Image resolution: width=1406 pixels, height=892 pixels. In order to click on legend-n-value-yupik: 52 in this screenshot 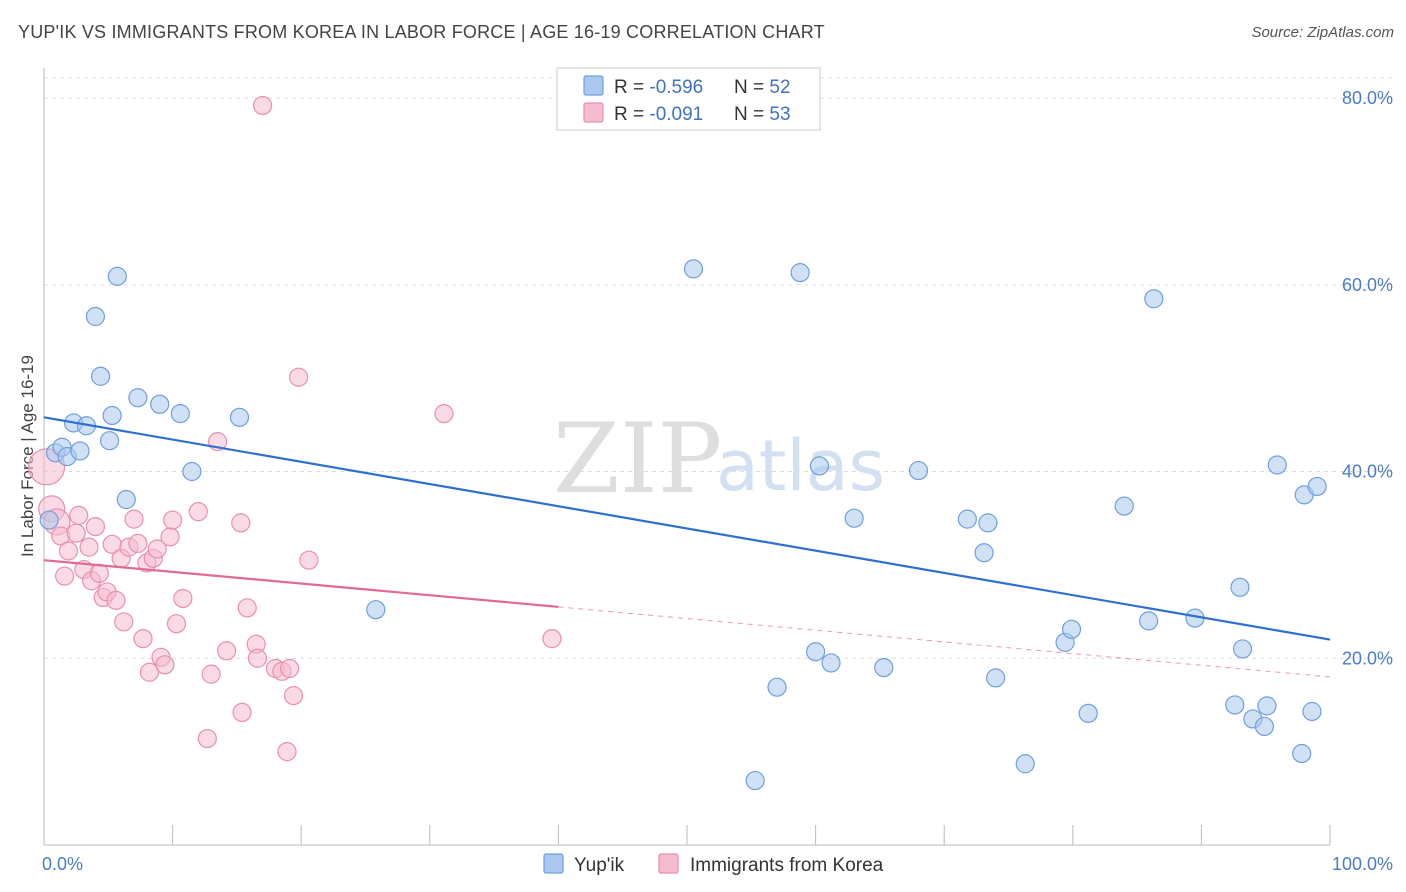, I will do `click(779, 87)`.